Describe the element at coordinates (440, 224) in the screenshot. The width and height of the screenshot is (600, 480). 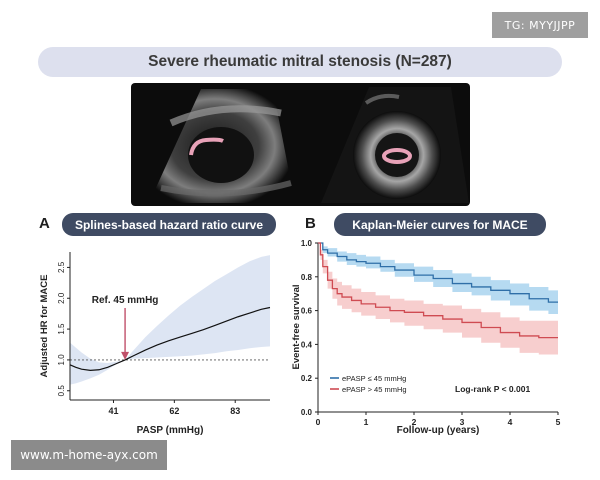
I see `panel-b-title: Kaplan-Meier curves for MACE` at that location.